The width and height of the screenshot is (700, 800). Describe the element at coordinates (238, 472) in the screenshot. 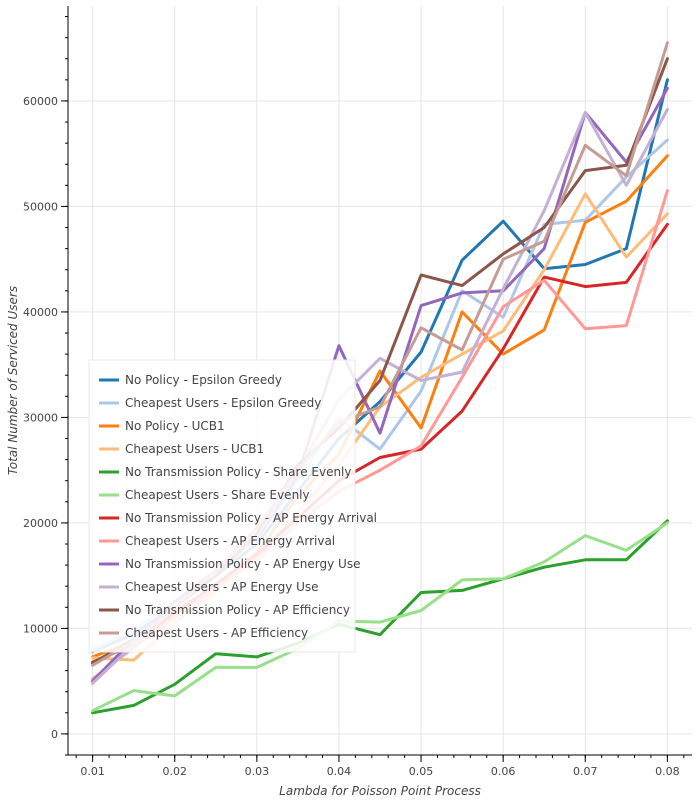

I see `legend-label: No Transmission Policy - Share Evenly` at that location.